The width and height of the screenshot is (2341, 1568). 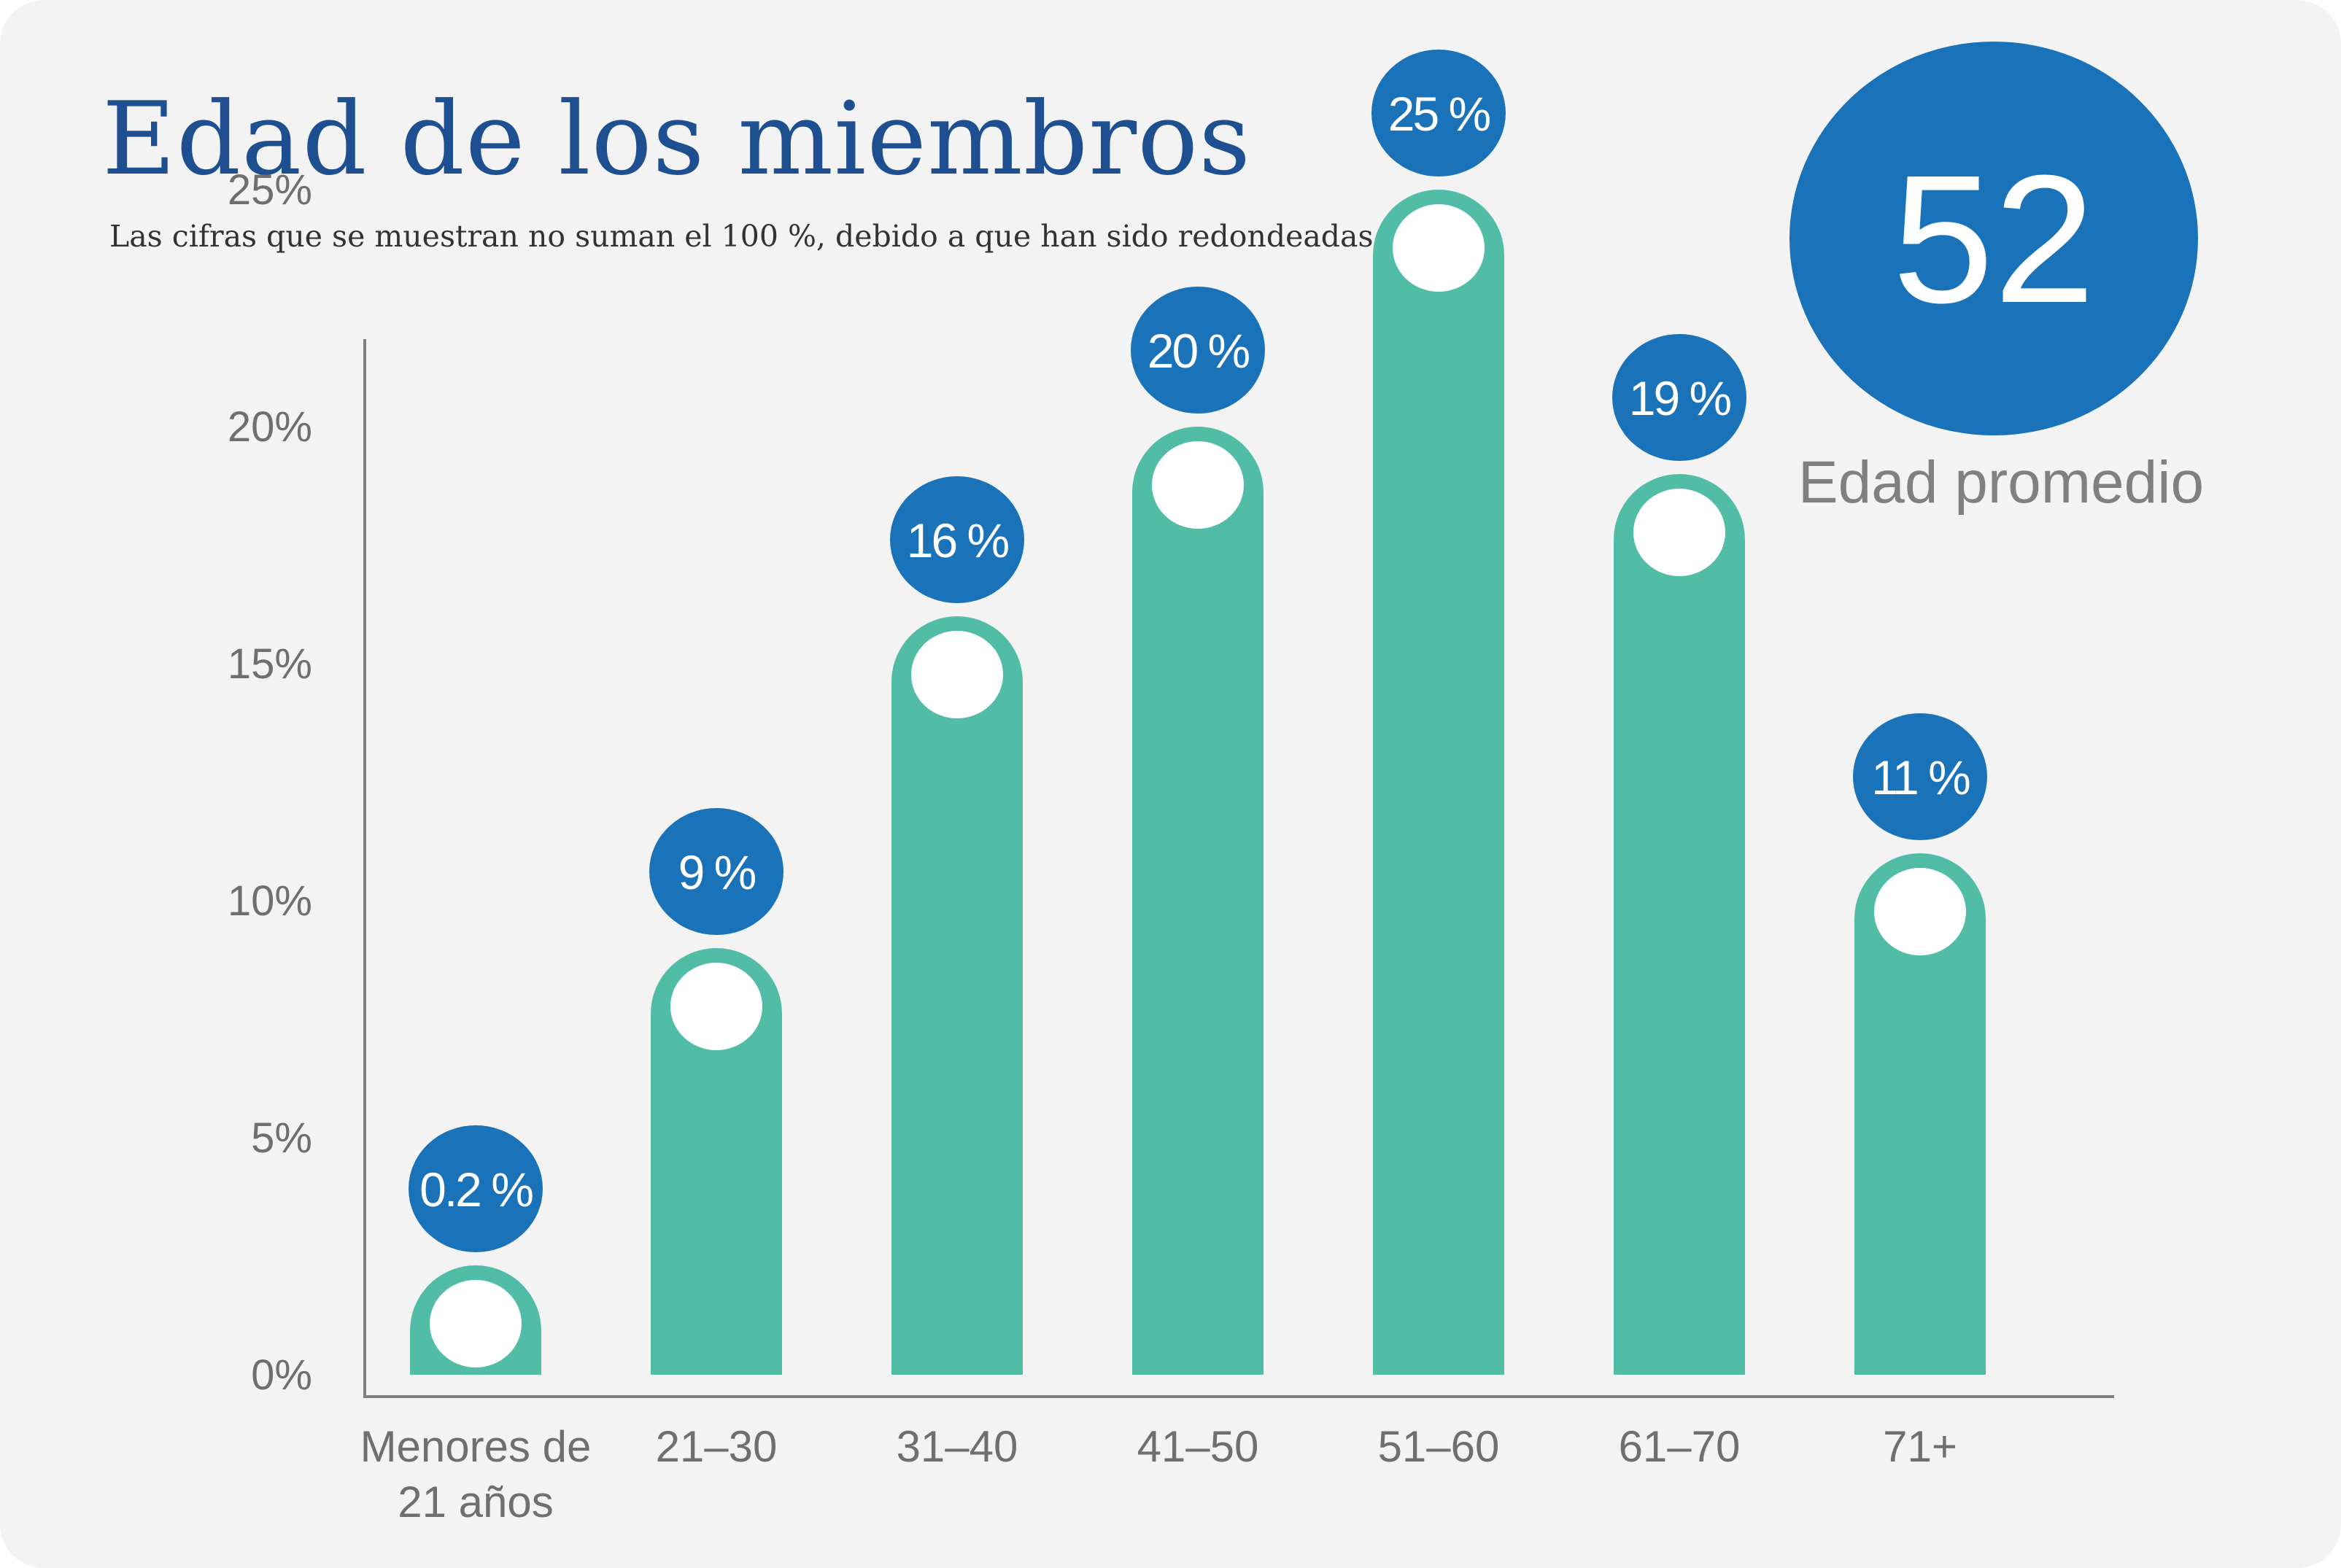 I want to click on data-label: 9 %, so click(x=717, y=872).